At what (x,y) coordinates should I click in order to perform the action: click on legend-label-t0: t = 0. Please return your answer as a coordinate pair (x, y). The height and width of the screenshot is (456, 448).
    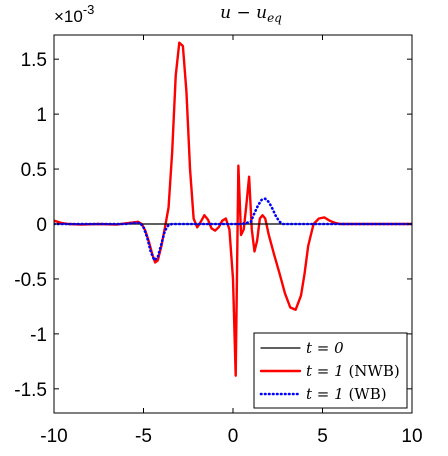
    Looking at the image, I should click on (325, 348).